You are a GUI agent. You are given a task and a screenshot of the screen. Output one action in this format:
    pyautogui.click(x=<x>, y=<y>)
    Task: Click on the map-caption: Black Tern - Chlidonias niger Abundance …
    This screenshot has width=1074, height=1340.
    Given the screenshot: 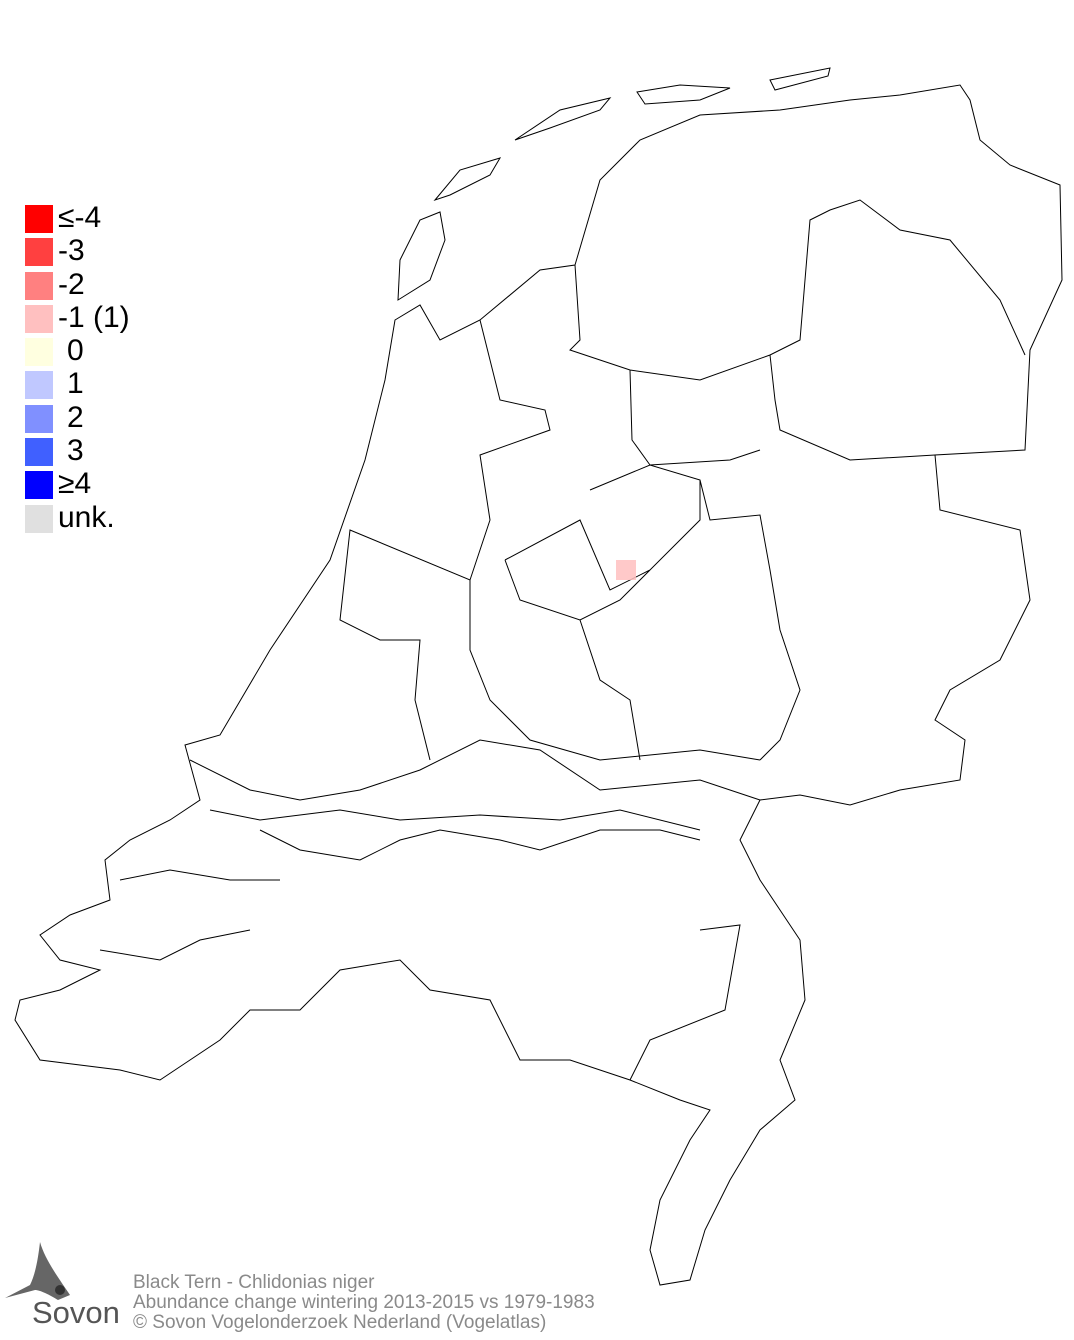 What is the action you would take?
    pyautogui.click(x=364, y=1303)
    